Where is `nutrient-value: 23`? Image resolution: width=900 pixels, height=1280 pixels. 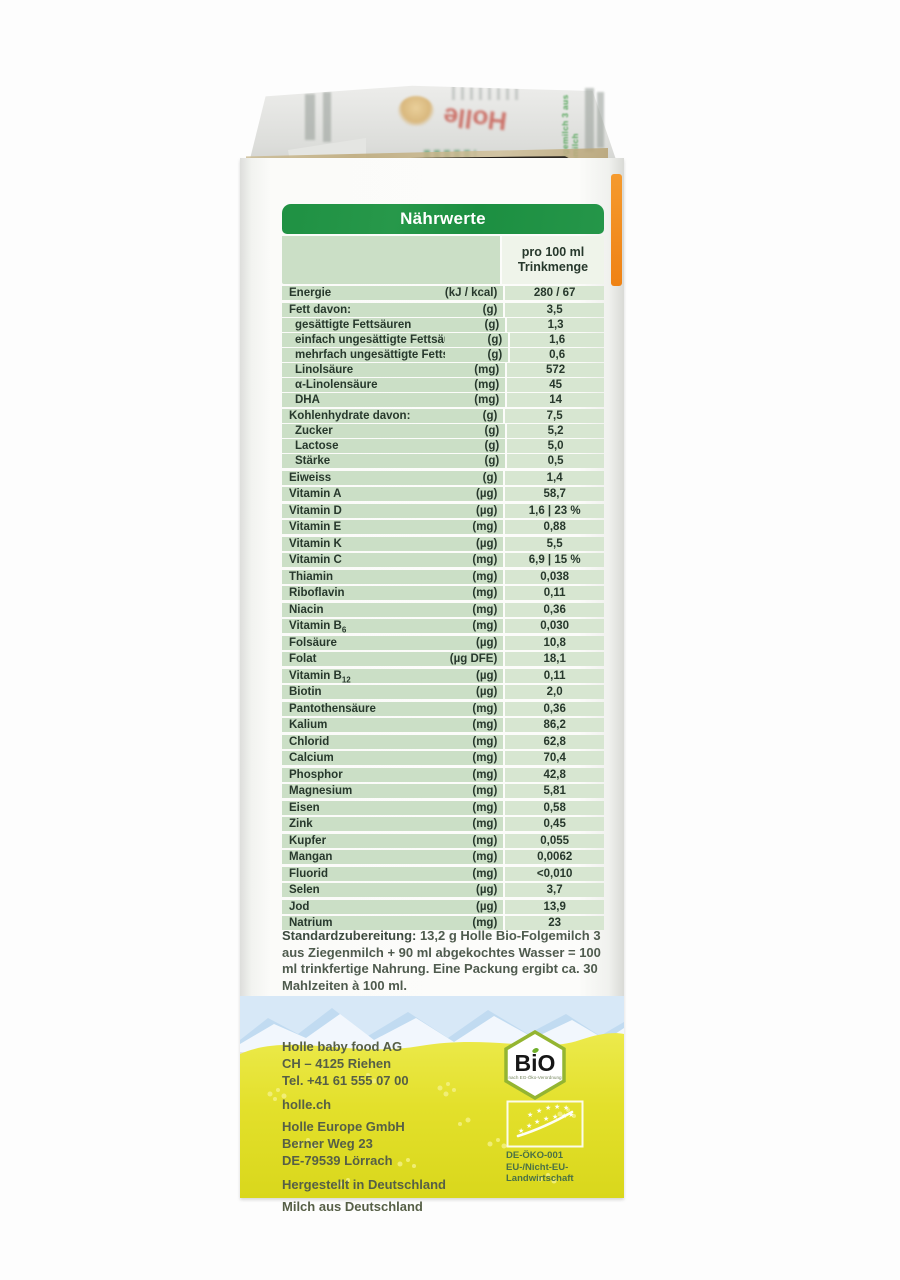 nutrient-value: 23 is located at coordinates (555, 923).